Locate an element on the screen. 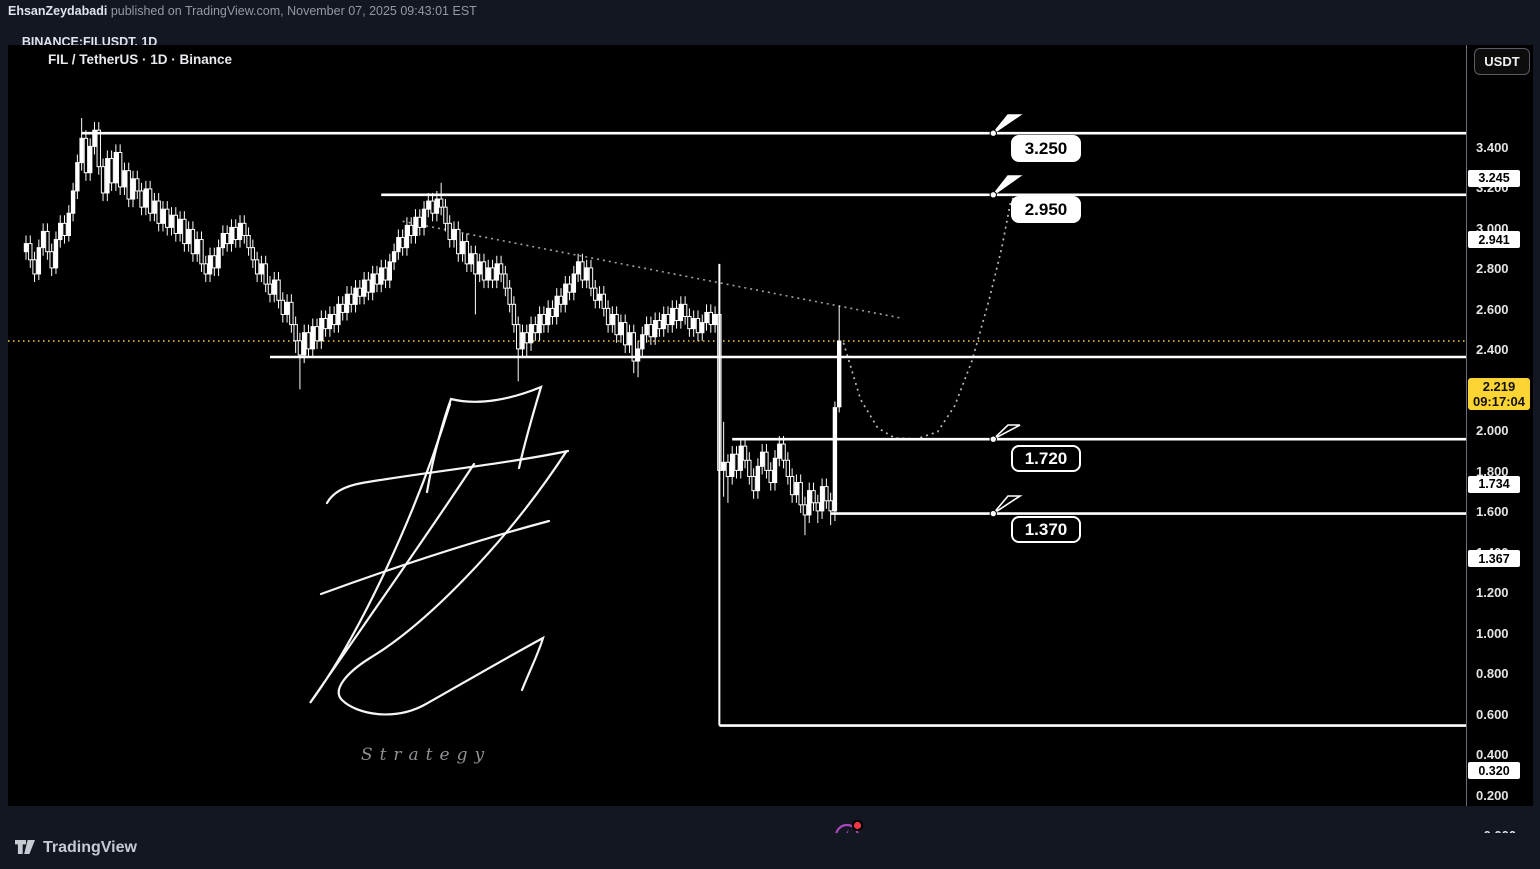  watermark-caption: Strategy is located at coordinates (426, 755).